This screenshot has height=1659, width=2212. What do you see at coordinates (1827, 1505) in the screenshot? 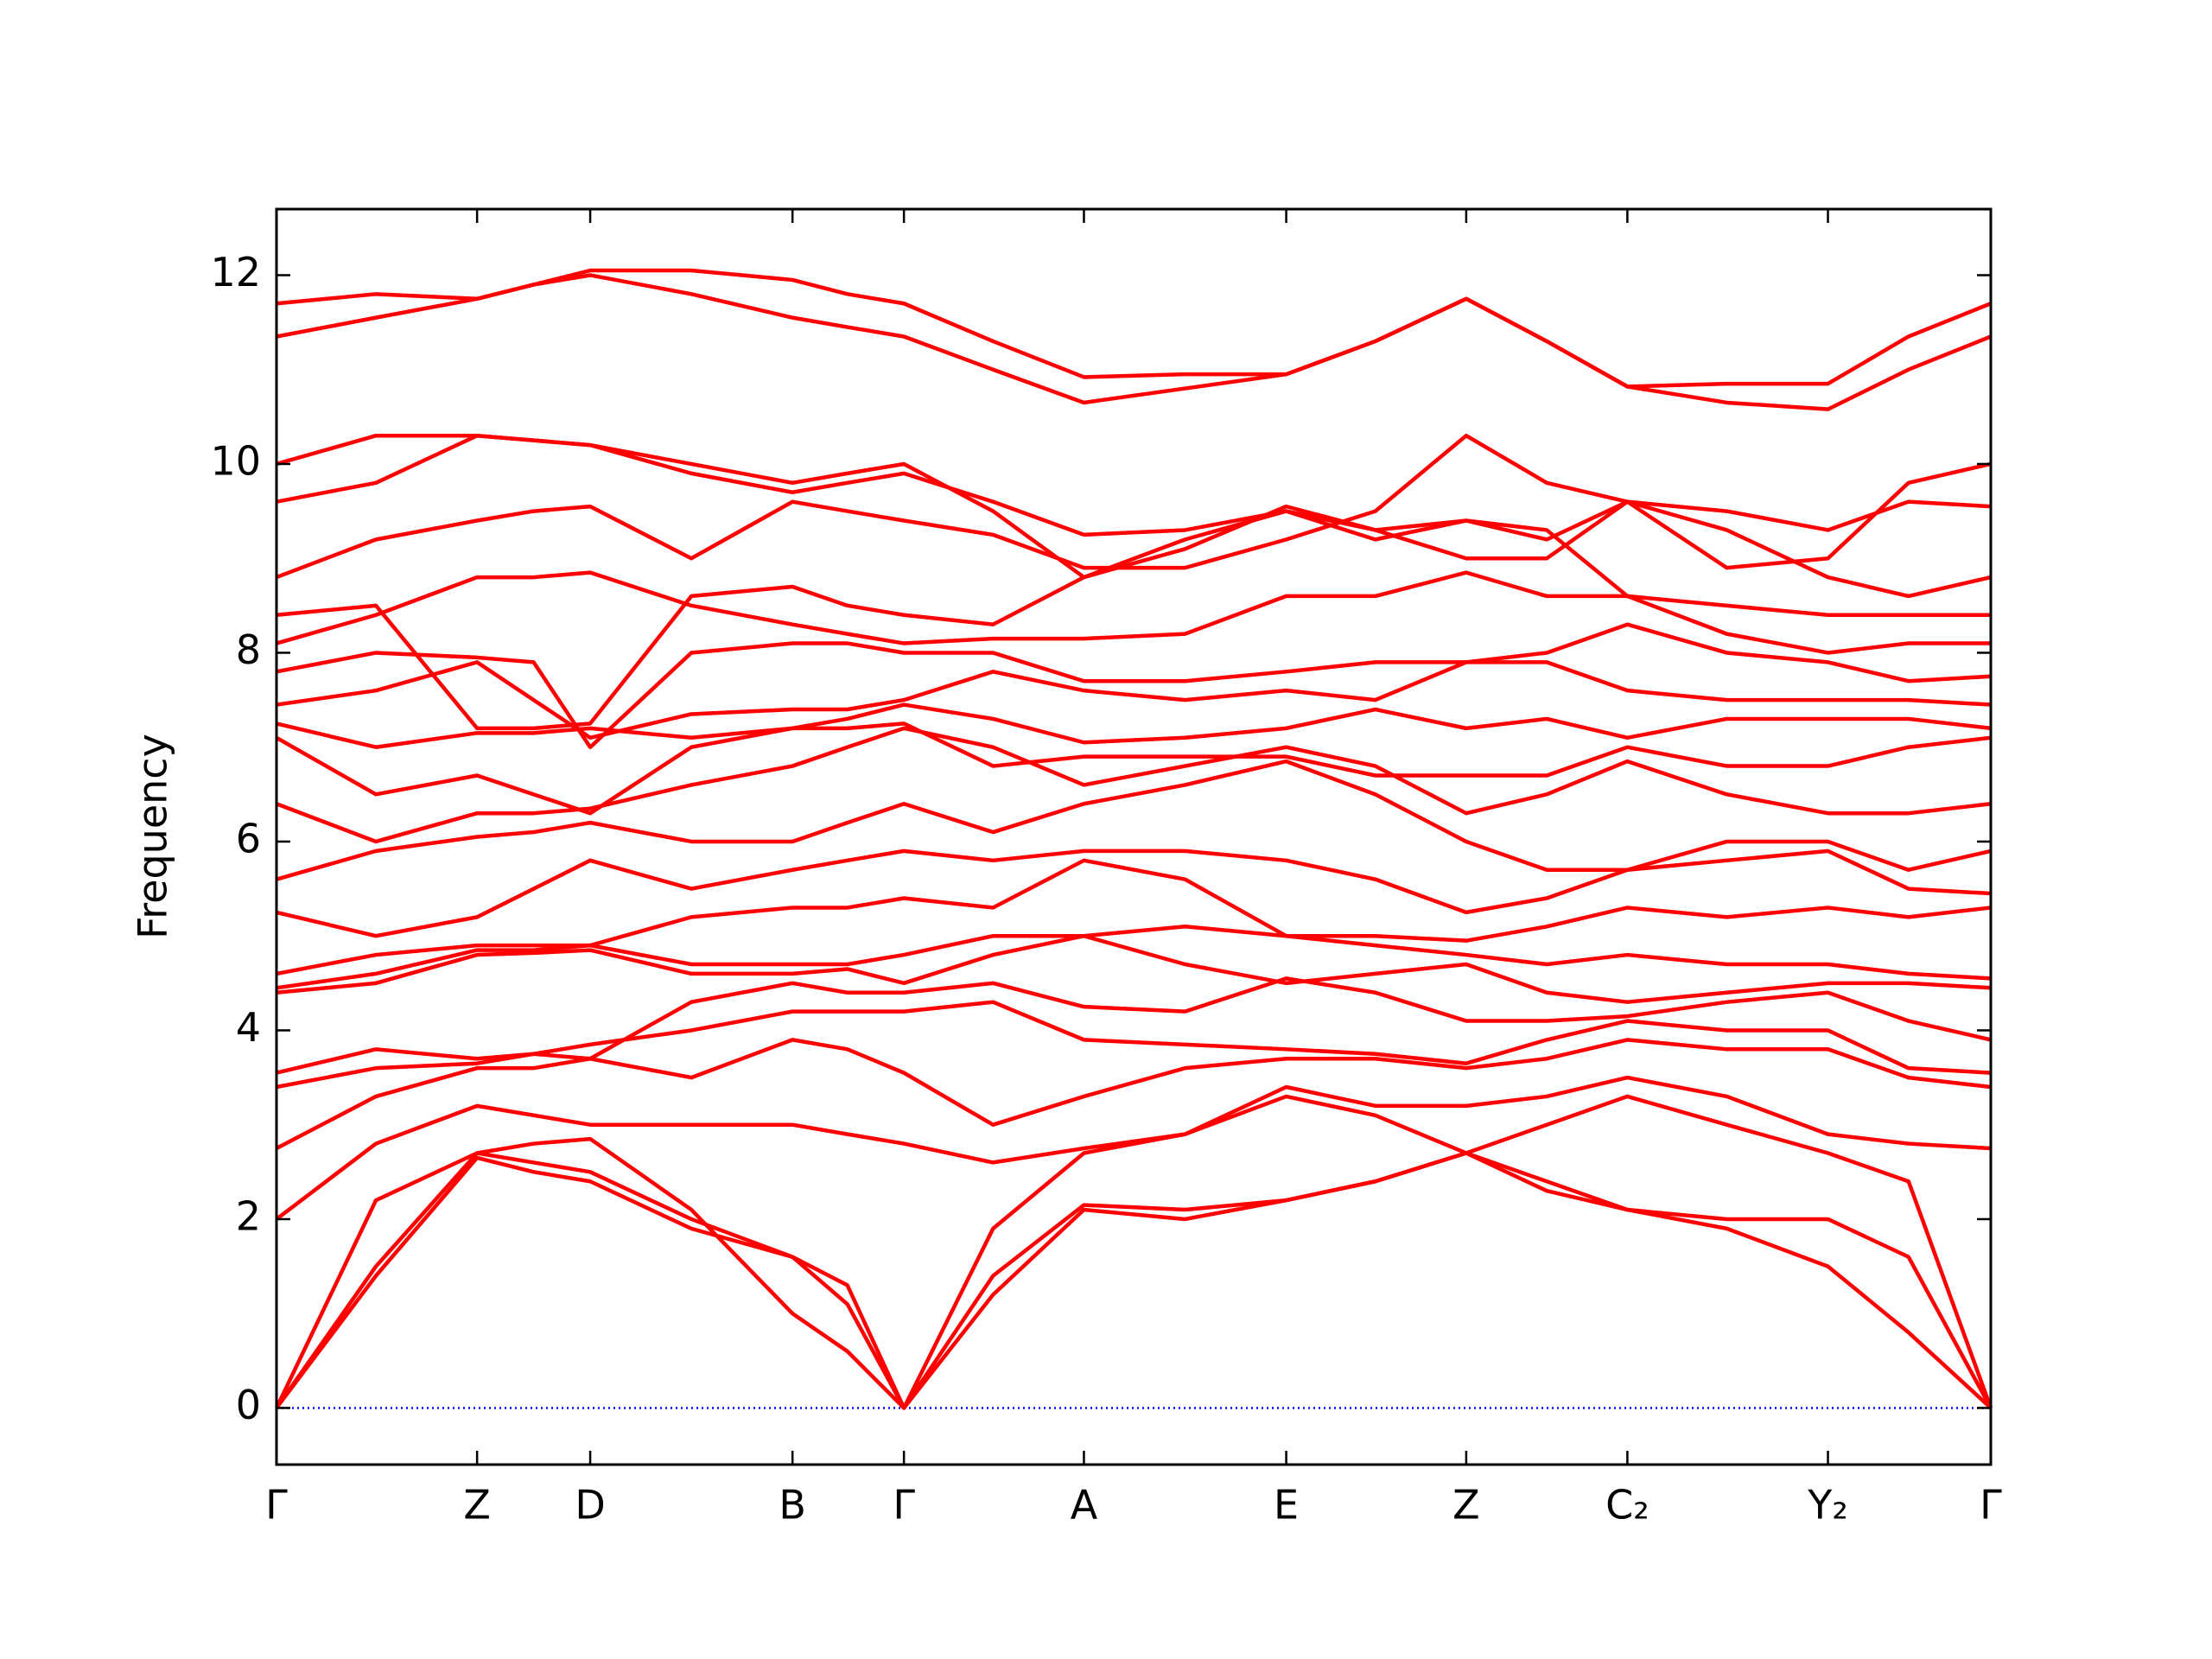
I see `x-tick-label: Y₂` at bounding box center [1827, 1505].